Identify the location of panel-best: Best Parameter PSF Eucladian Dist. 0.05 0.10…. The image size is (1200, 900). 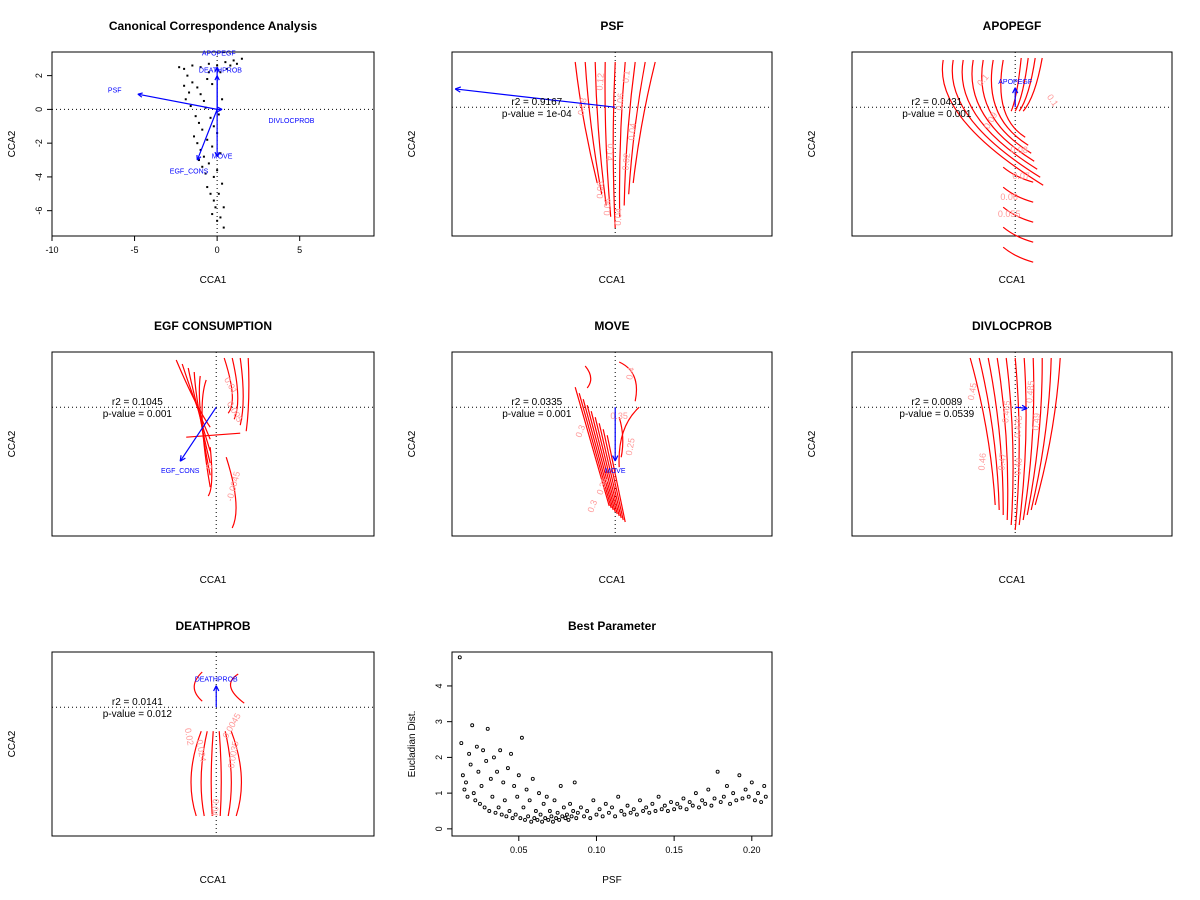
(590, 752).